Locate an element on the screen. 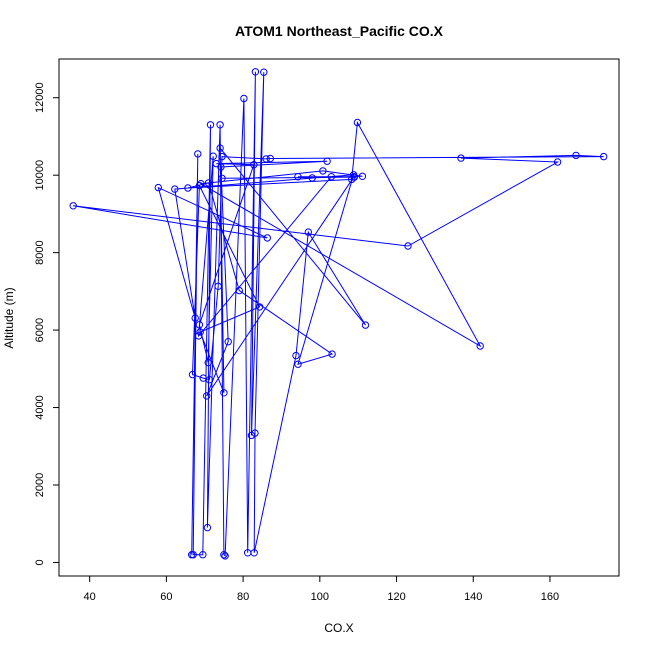 The width and height of the screenshot is (650, 650). x-tick-label: 80 is located at coordinates (243, 597).